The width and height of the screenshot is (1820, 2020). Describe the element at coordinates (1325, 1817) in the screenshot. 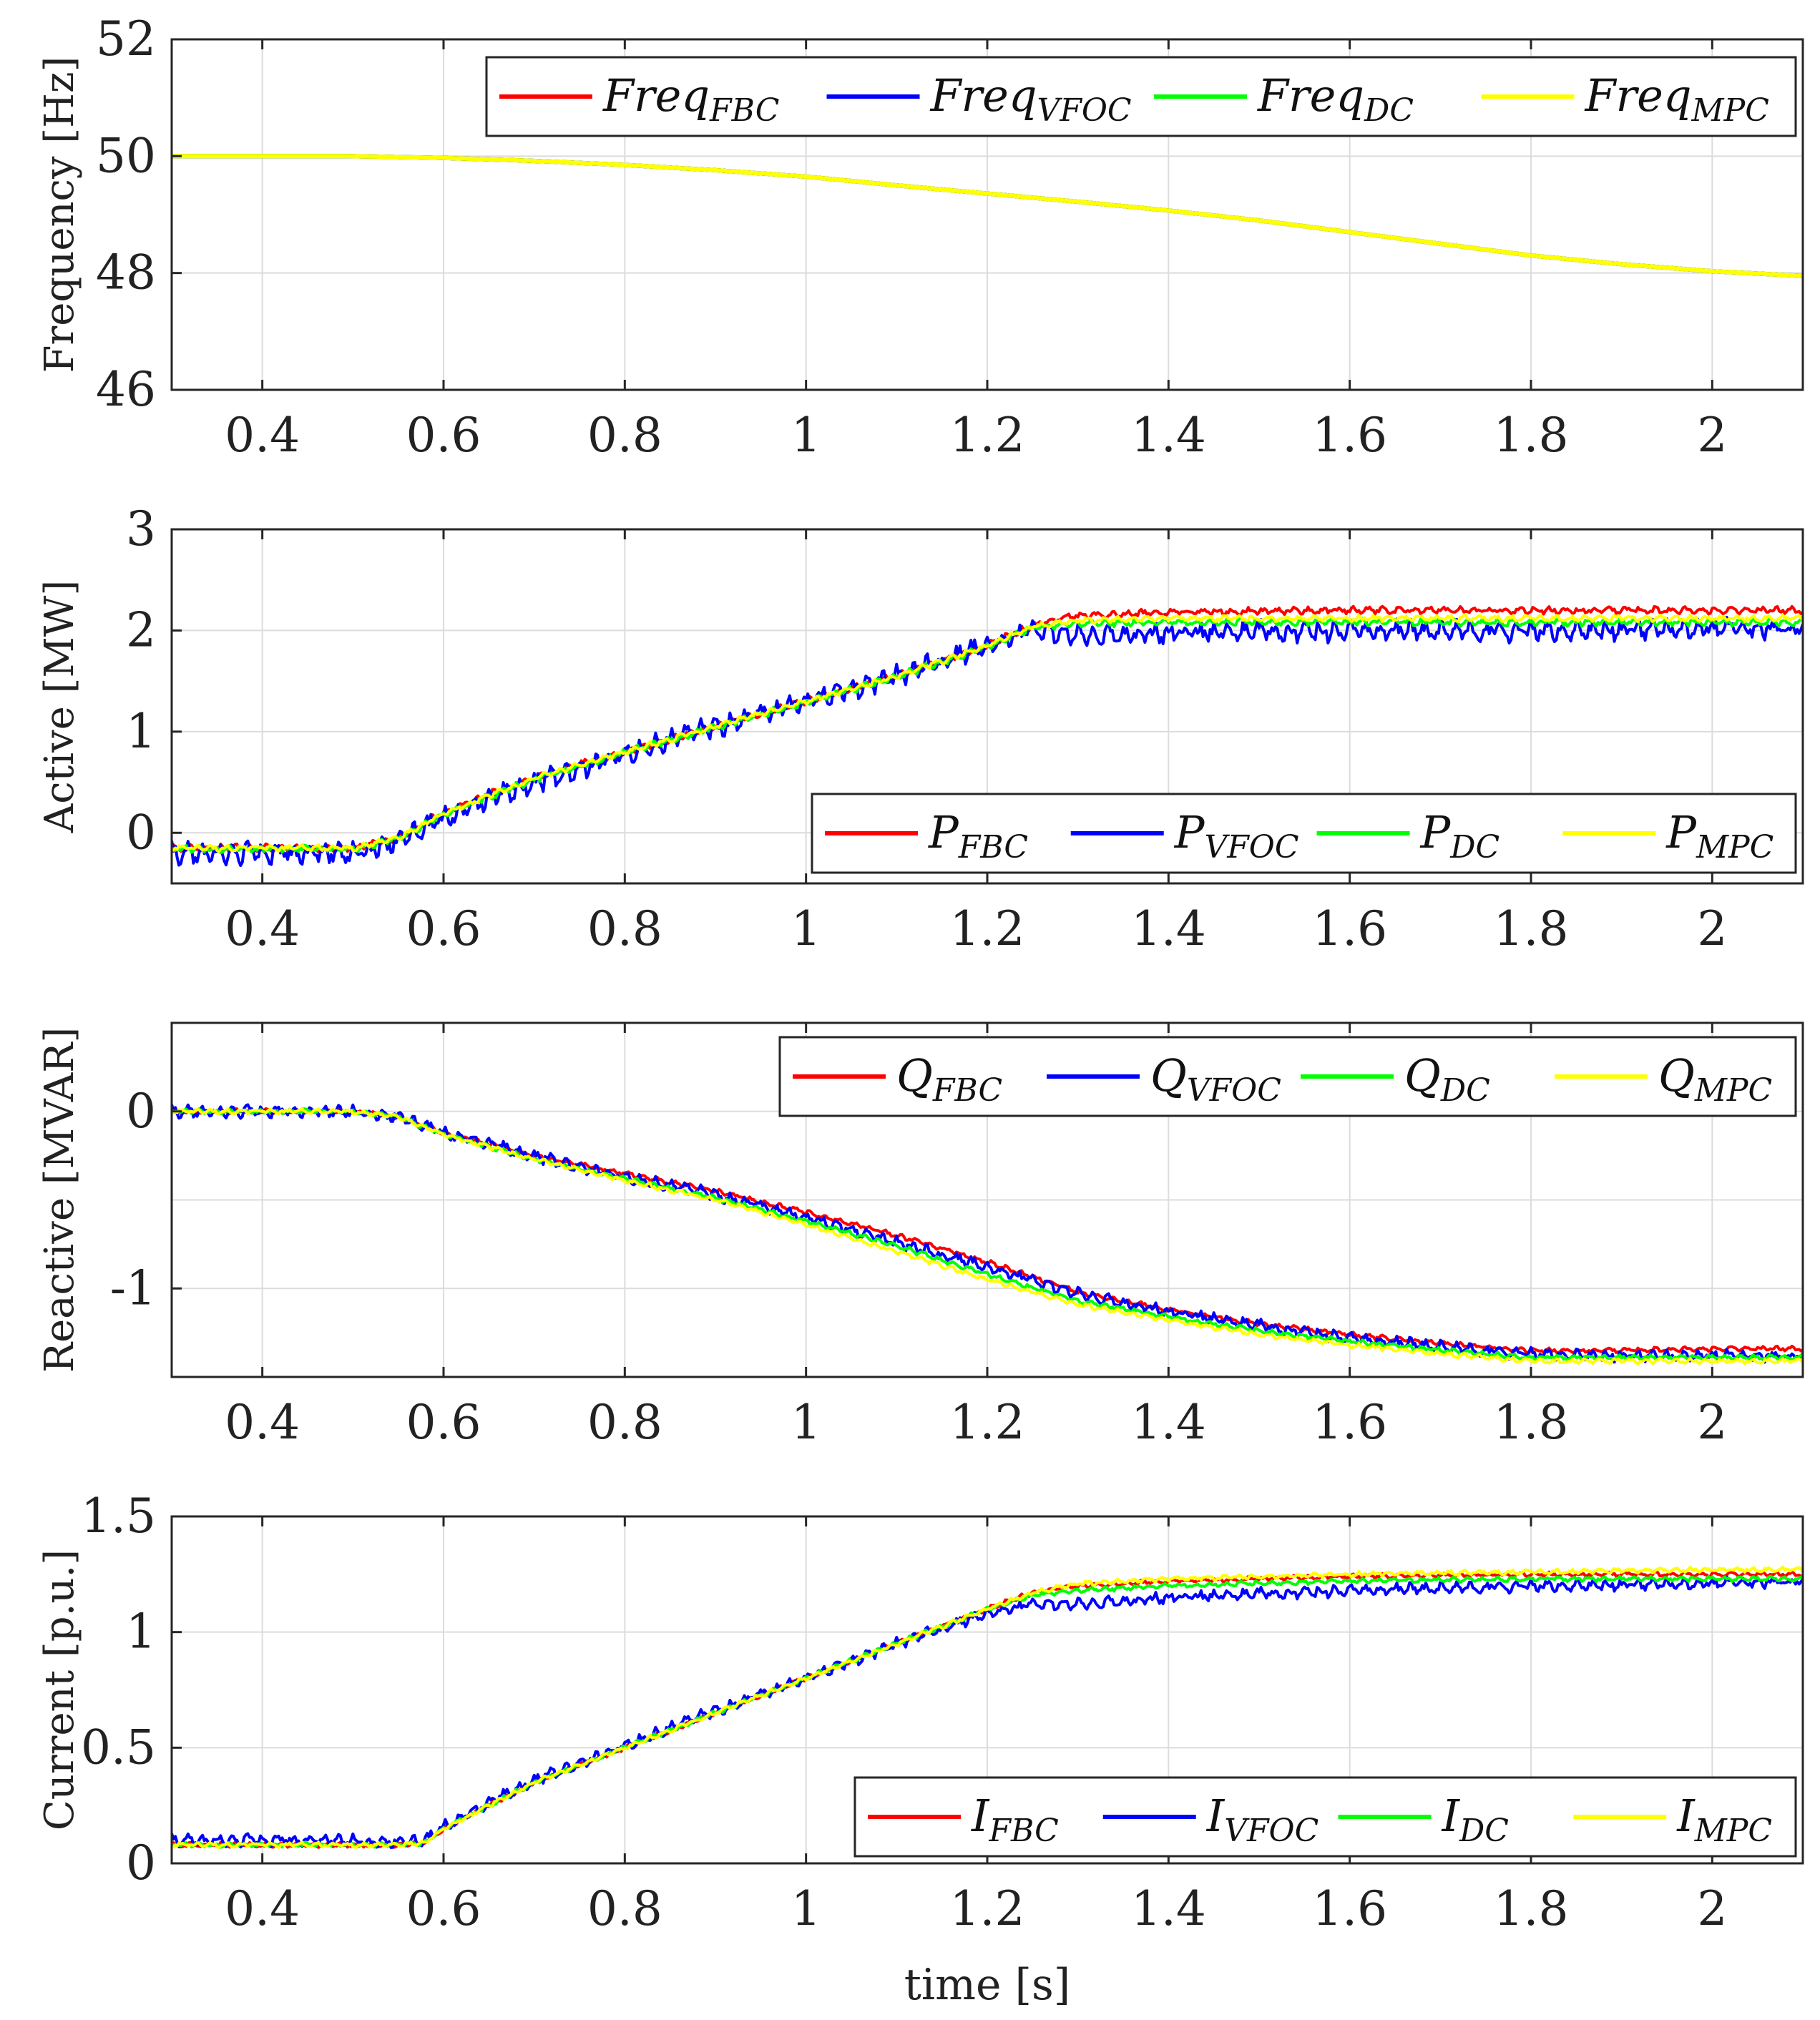

I see `current-legend: IFBC IVFOC IDC IMPC` at that location.